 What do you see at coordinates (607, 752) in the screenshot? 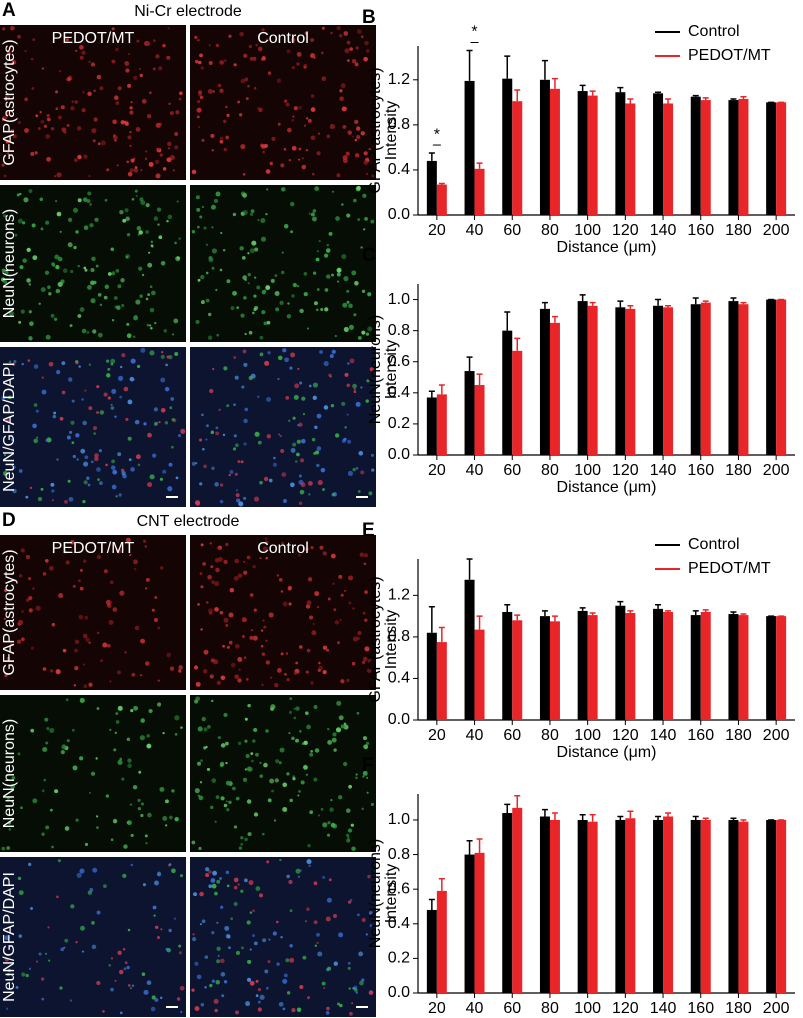
I see `x-axis-label: Distance (μm)` at bounding box center [607, 752].